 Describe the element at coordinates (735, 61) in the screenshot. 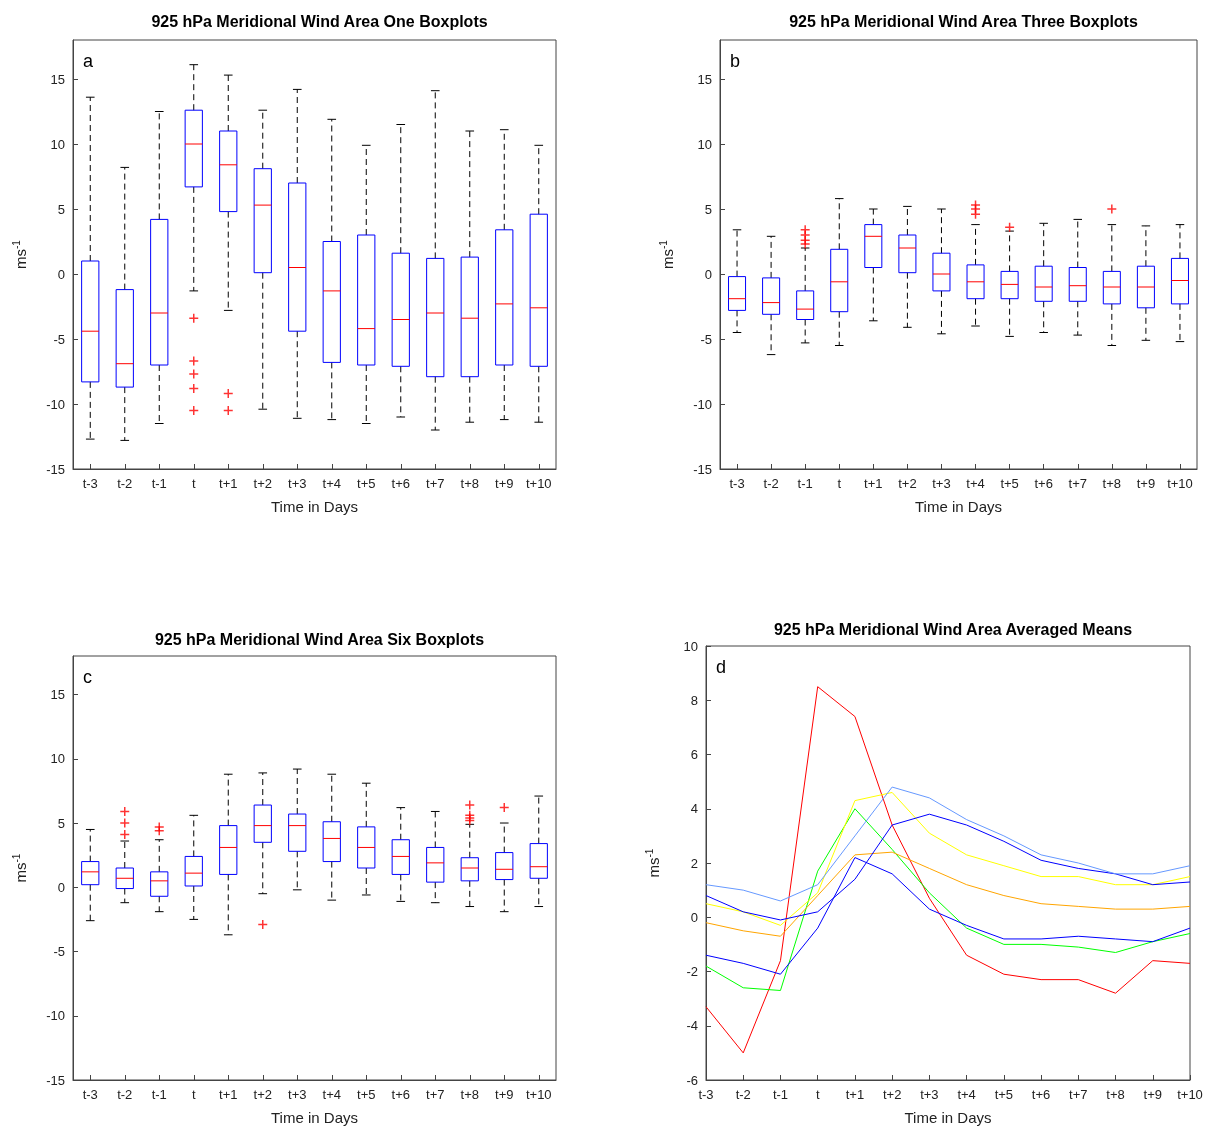

I see `annotation: b` at that location.